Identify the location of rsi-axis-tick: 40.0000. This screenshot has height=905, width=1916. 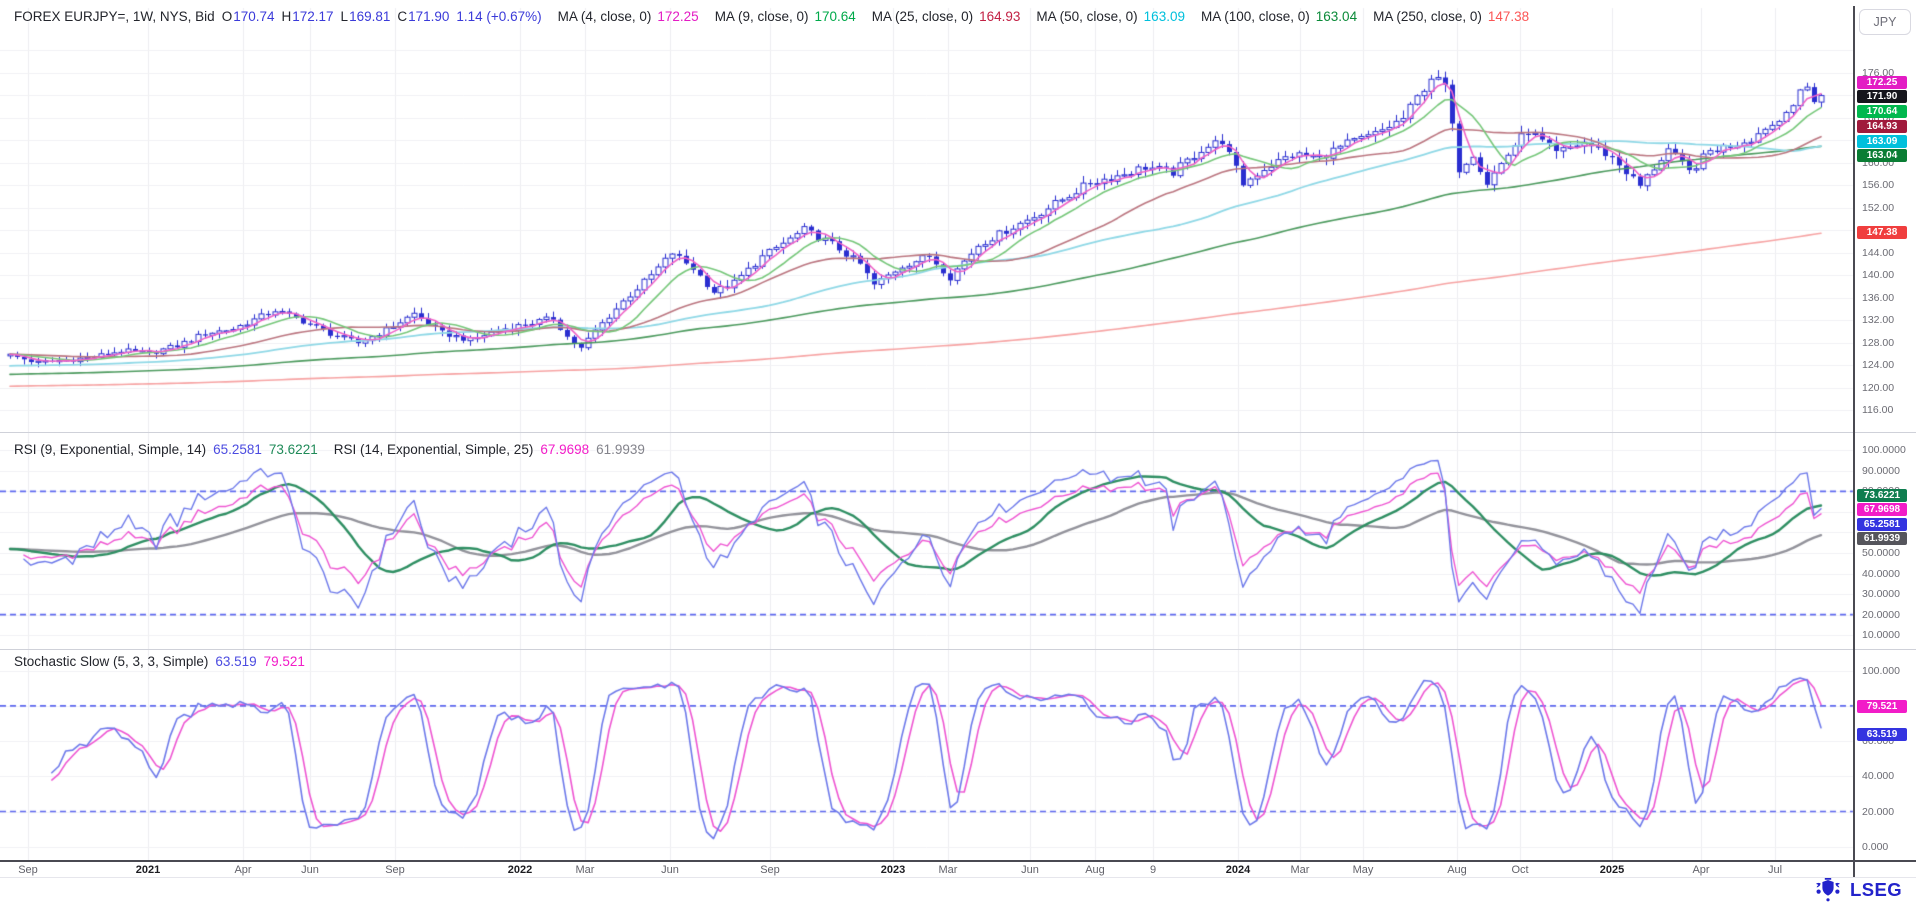
(1881, 573).